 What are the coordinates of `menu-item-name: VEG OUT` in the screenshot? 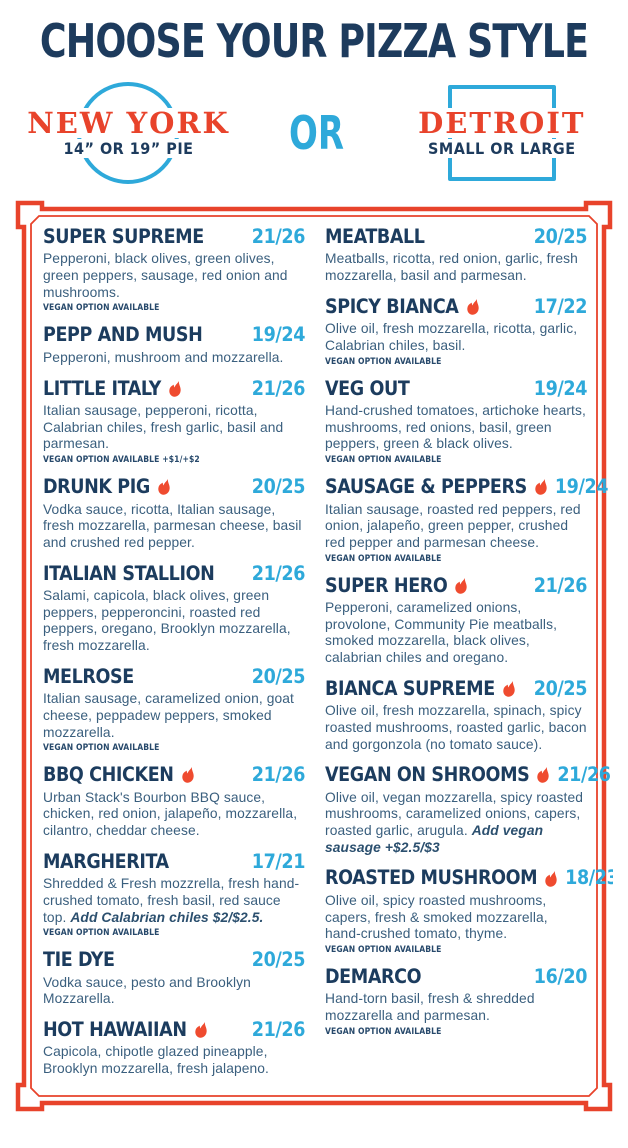 It's located at (367, 388).